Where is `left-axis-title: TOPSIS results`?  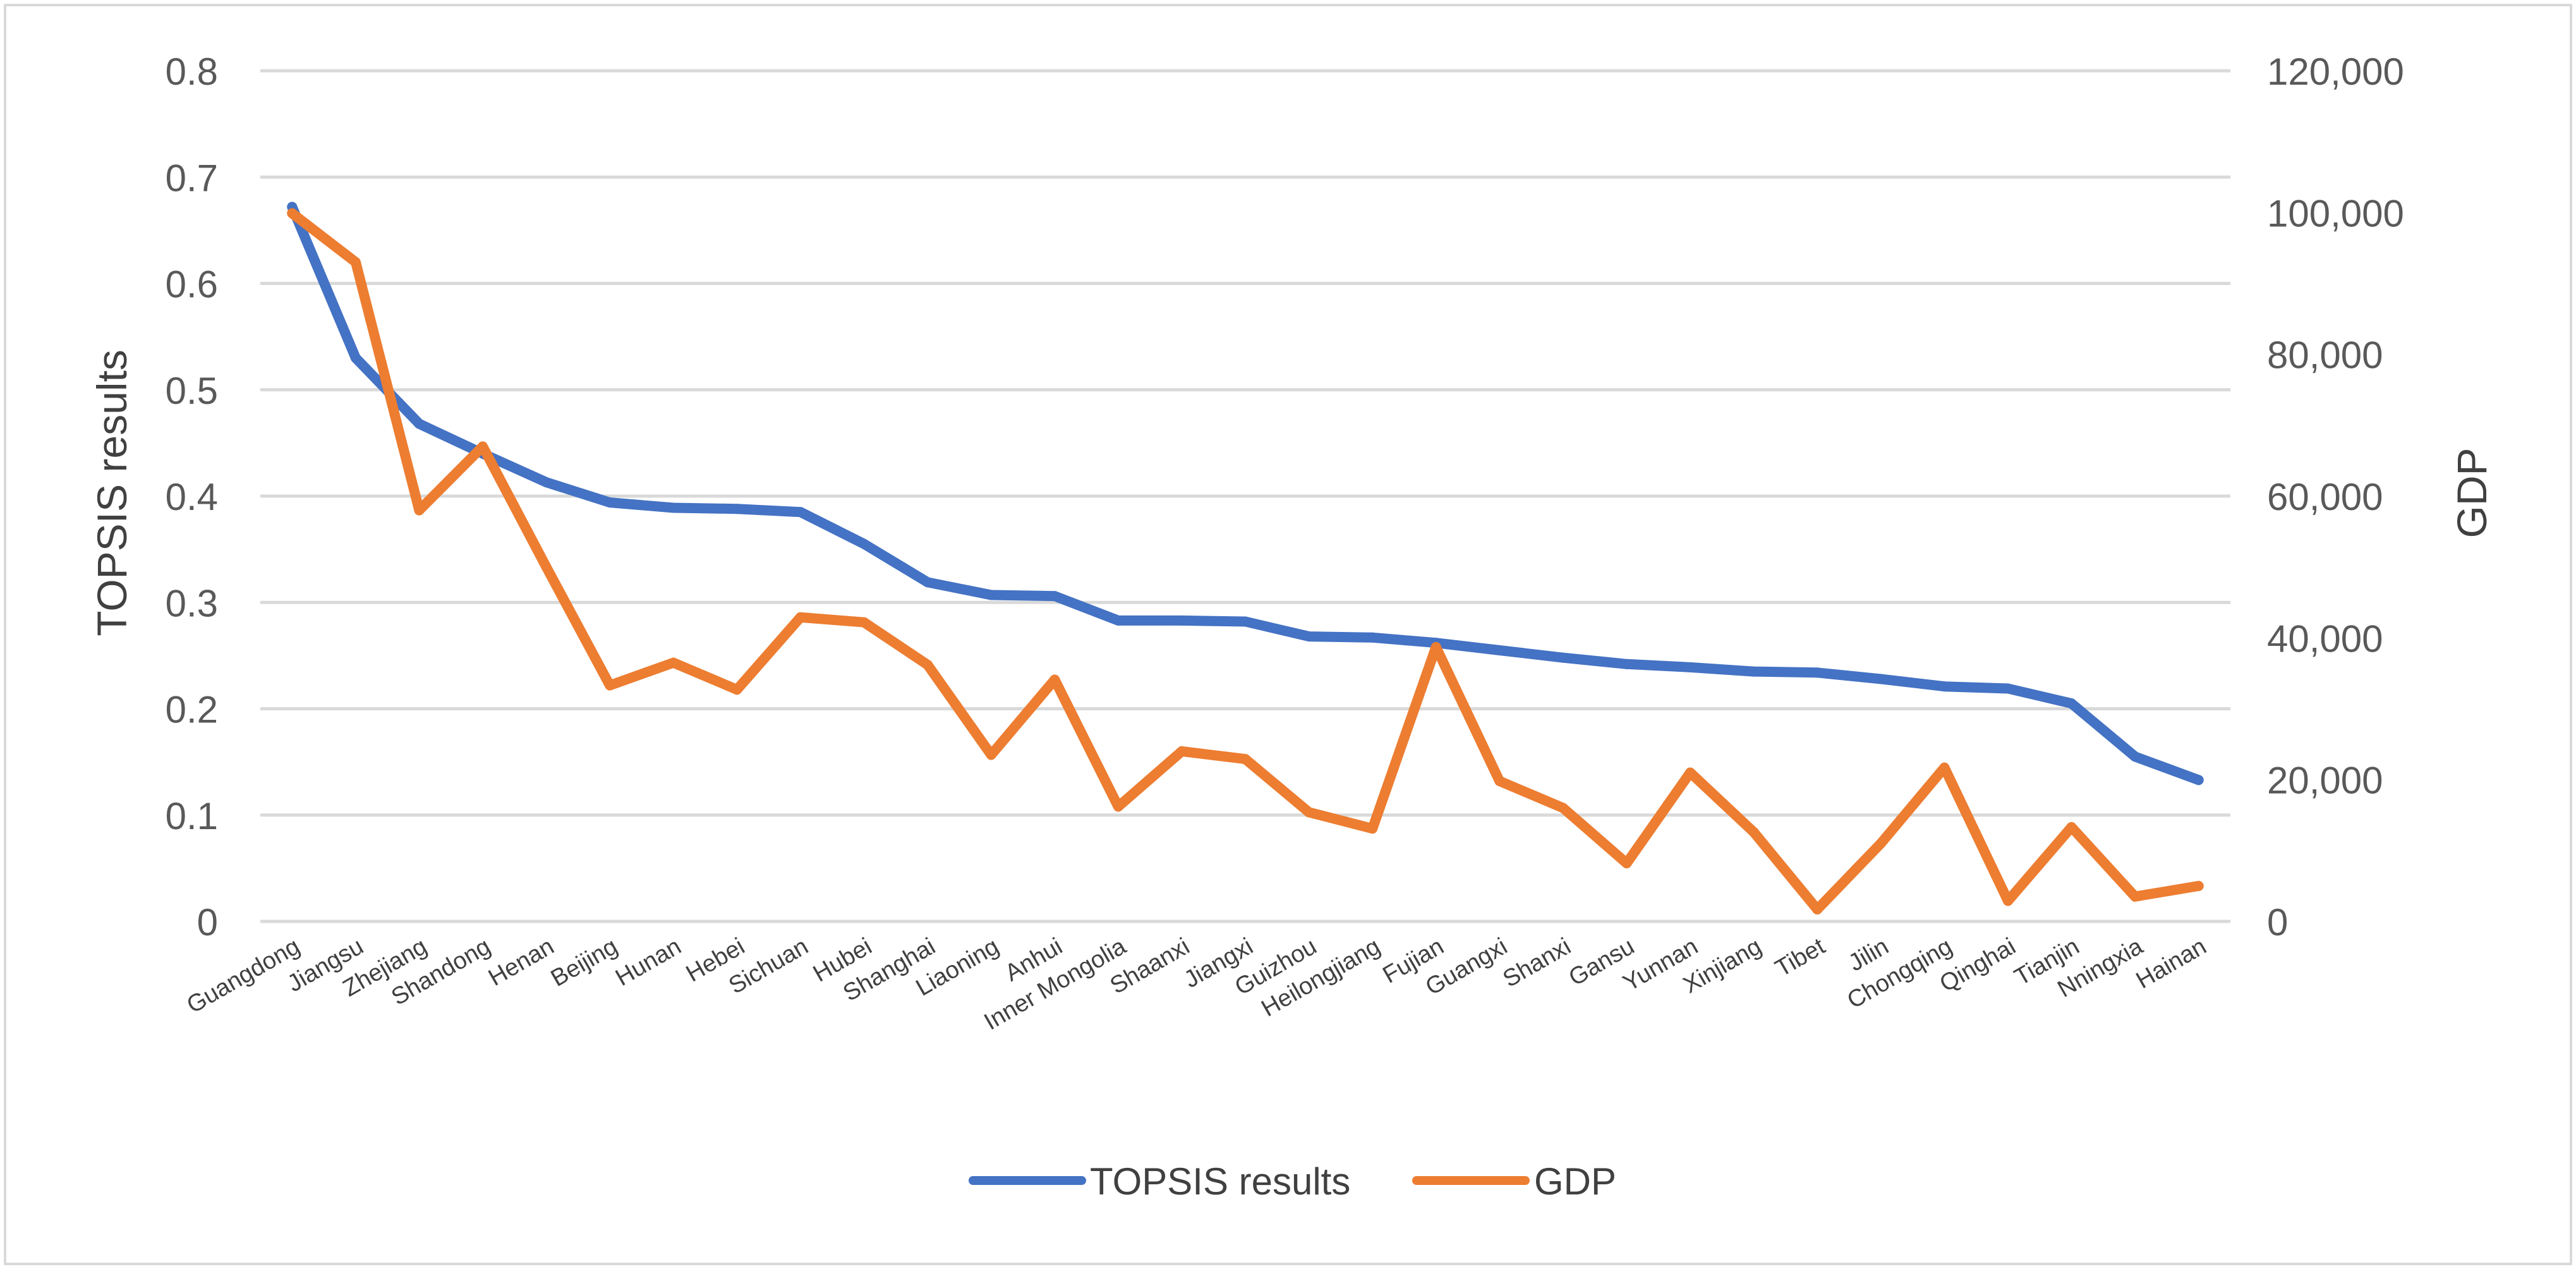 left-axis-title: TOPSIS results is located at coordinates (111, 492).